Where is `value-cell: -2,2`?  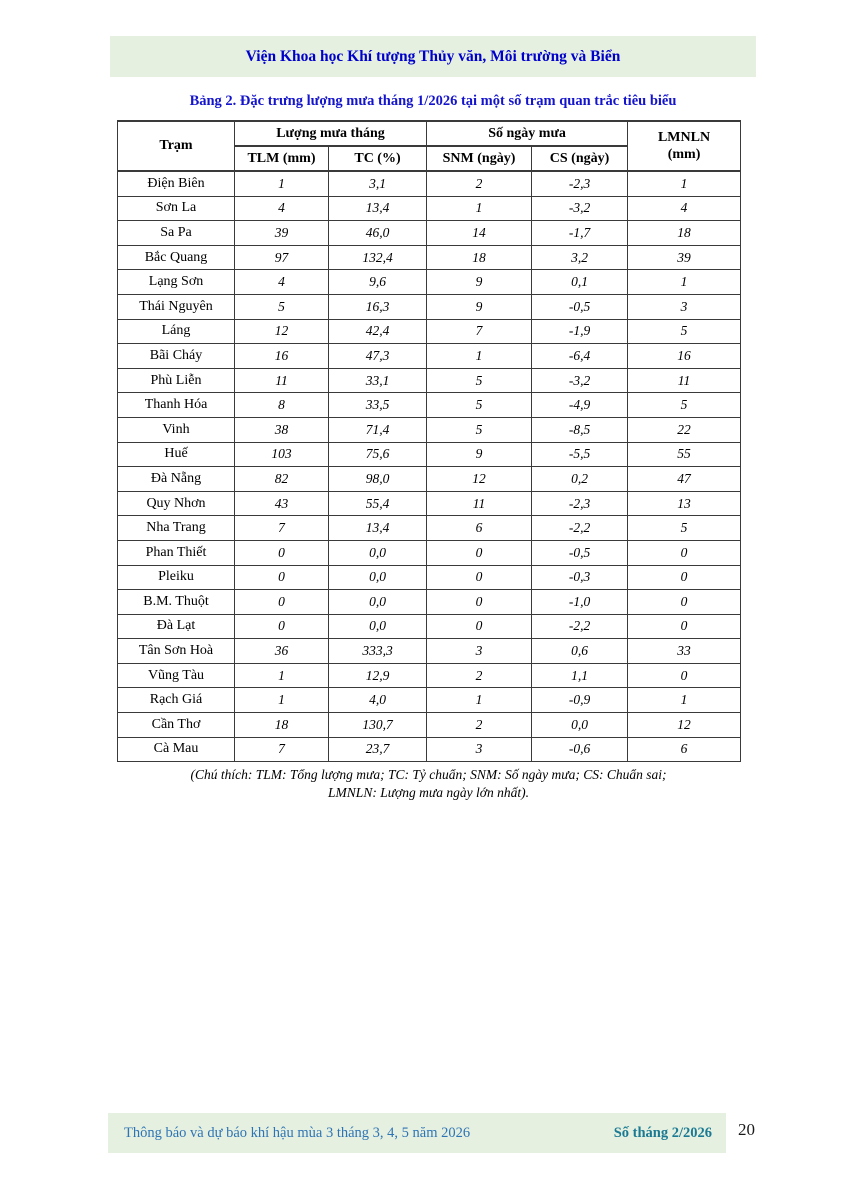 value-cell: -2,2 is located at coordinates (580, 626).